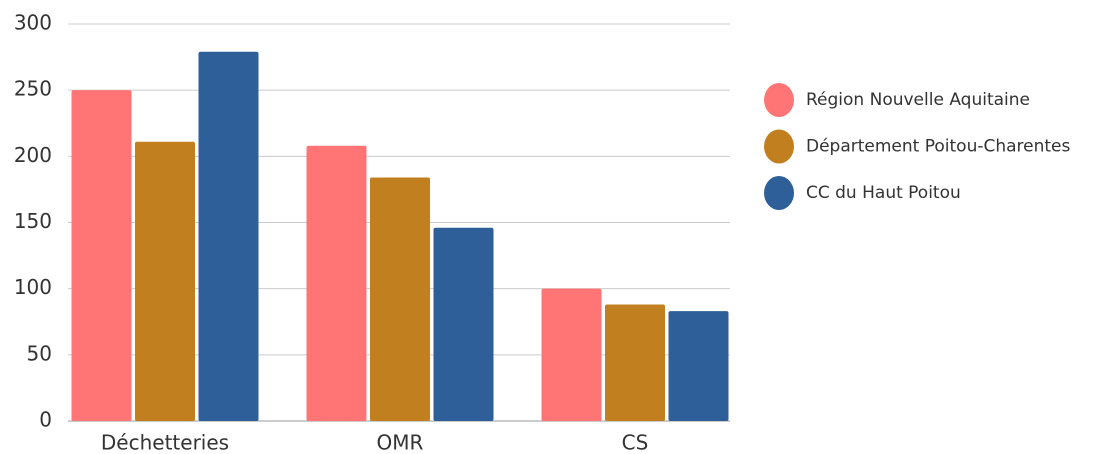  Describe the element at coordinates (39, 353) in the screenshot. I see `y-tick-label: 50` at that location.